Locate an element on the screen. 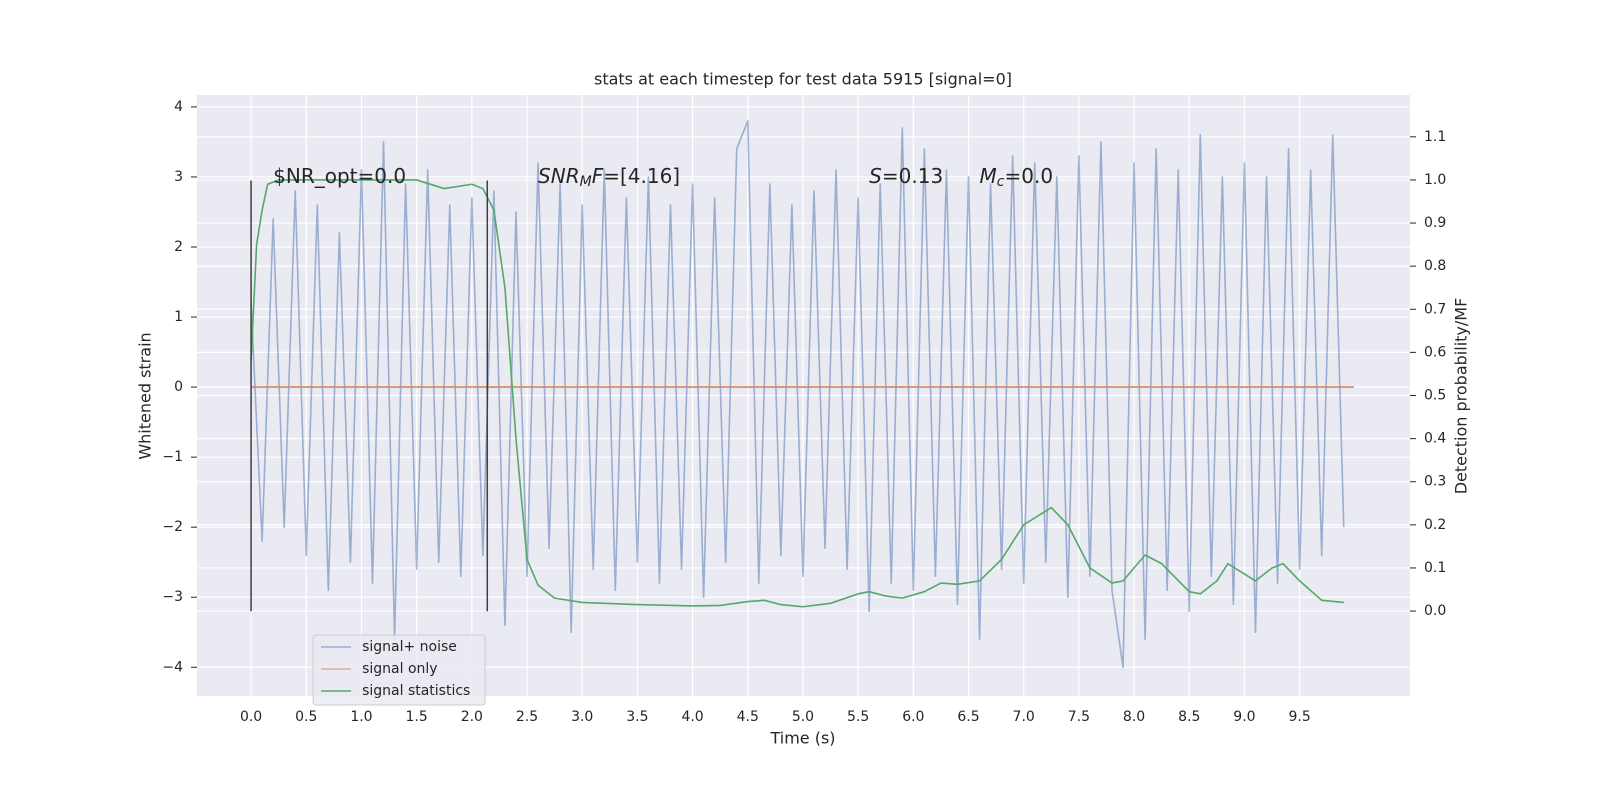  y-axis-label: Whitened strain is located at coordinates (145, 395).